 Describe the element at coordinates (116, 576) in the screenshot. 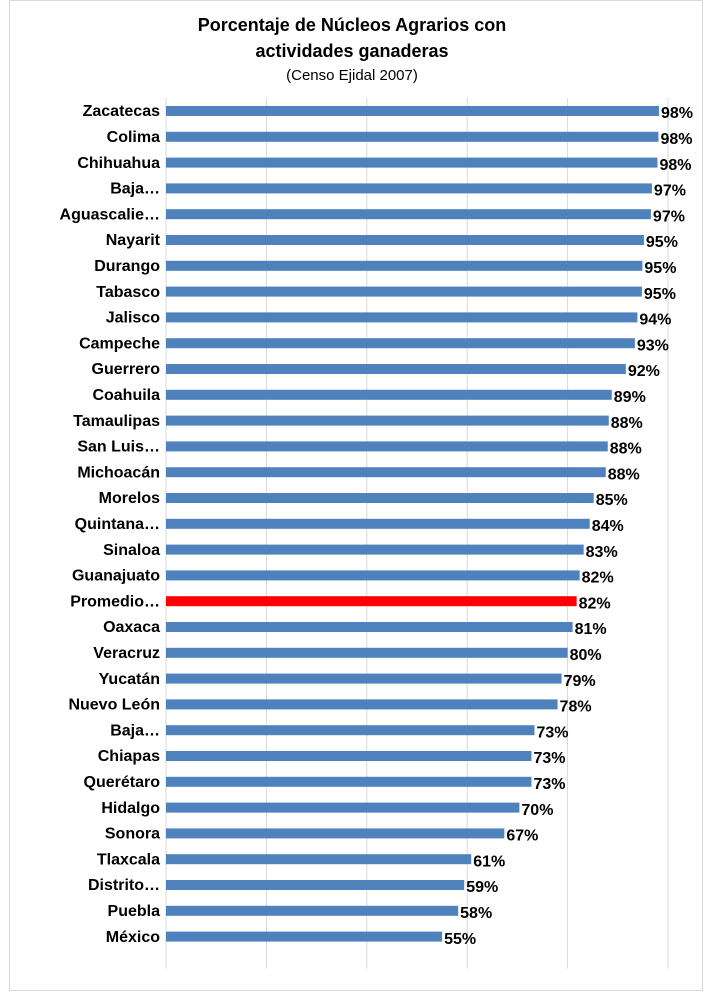

I see `y-tick-label: Guanajuato` at that location.